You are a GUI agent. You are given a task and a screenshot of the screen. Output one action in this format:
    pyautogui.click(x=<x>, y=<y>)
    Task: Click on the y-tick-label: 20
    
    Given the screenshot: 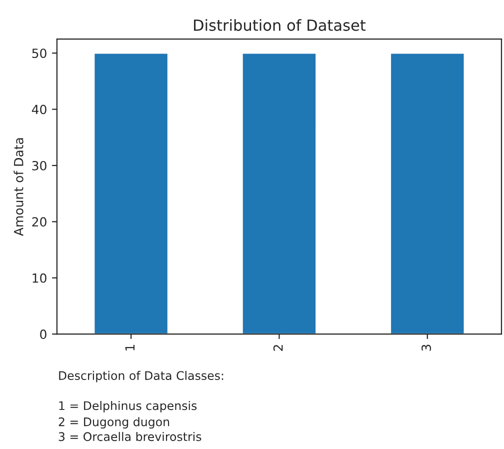 What is the action you would take?
    pyautogui.click(x=39, y=222)
    